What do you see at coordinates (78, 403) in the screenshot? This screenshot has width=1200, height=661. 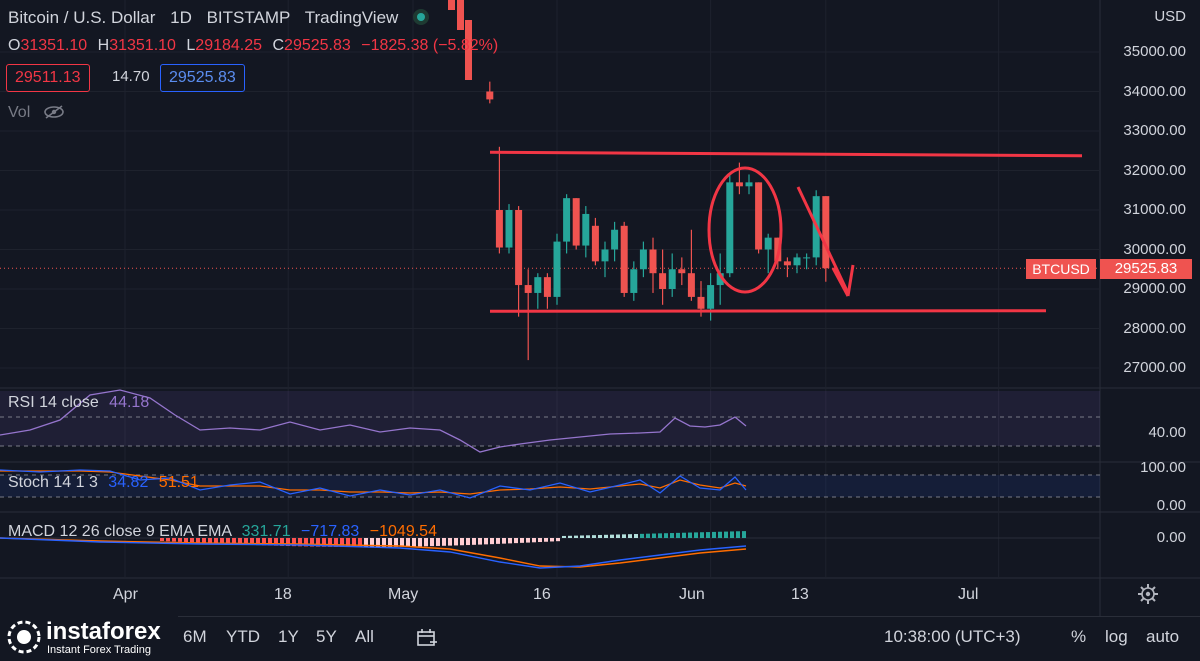 I see `rsi-legend: RSI 14 close 44.18` at bounding box center [78, 403].